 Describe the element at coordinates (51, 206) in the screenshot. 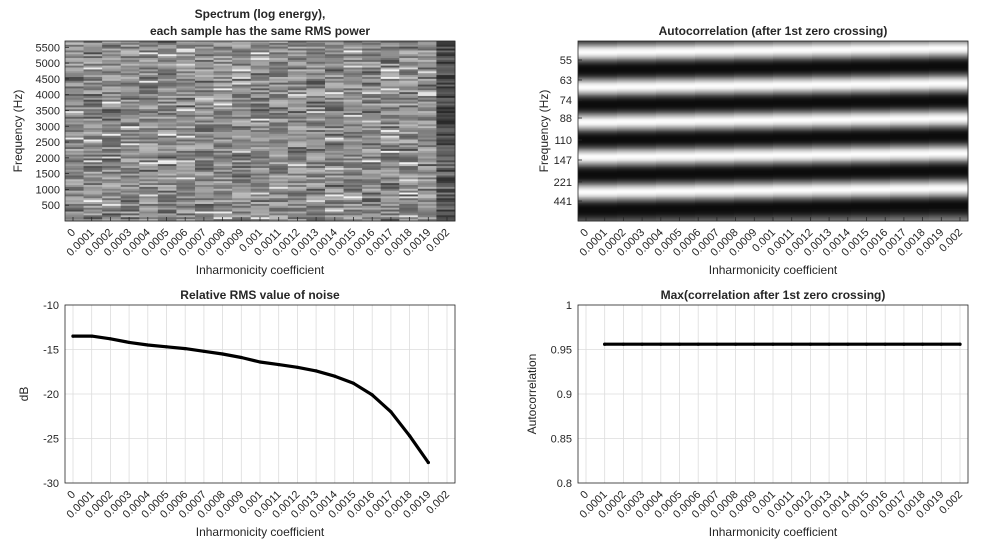

I see `y-tick-label: 500` at that location.